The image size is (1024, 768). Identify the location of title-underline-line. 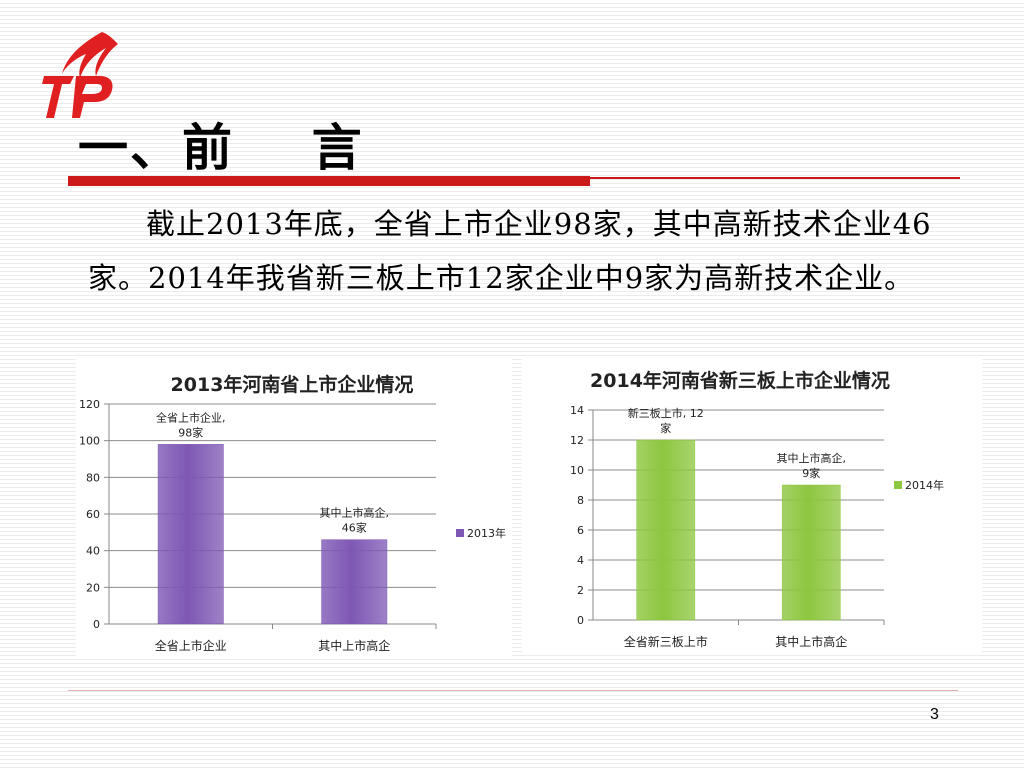
(775, 178).